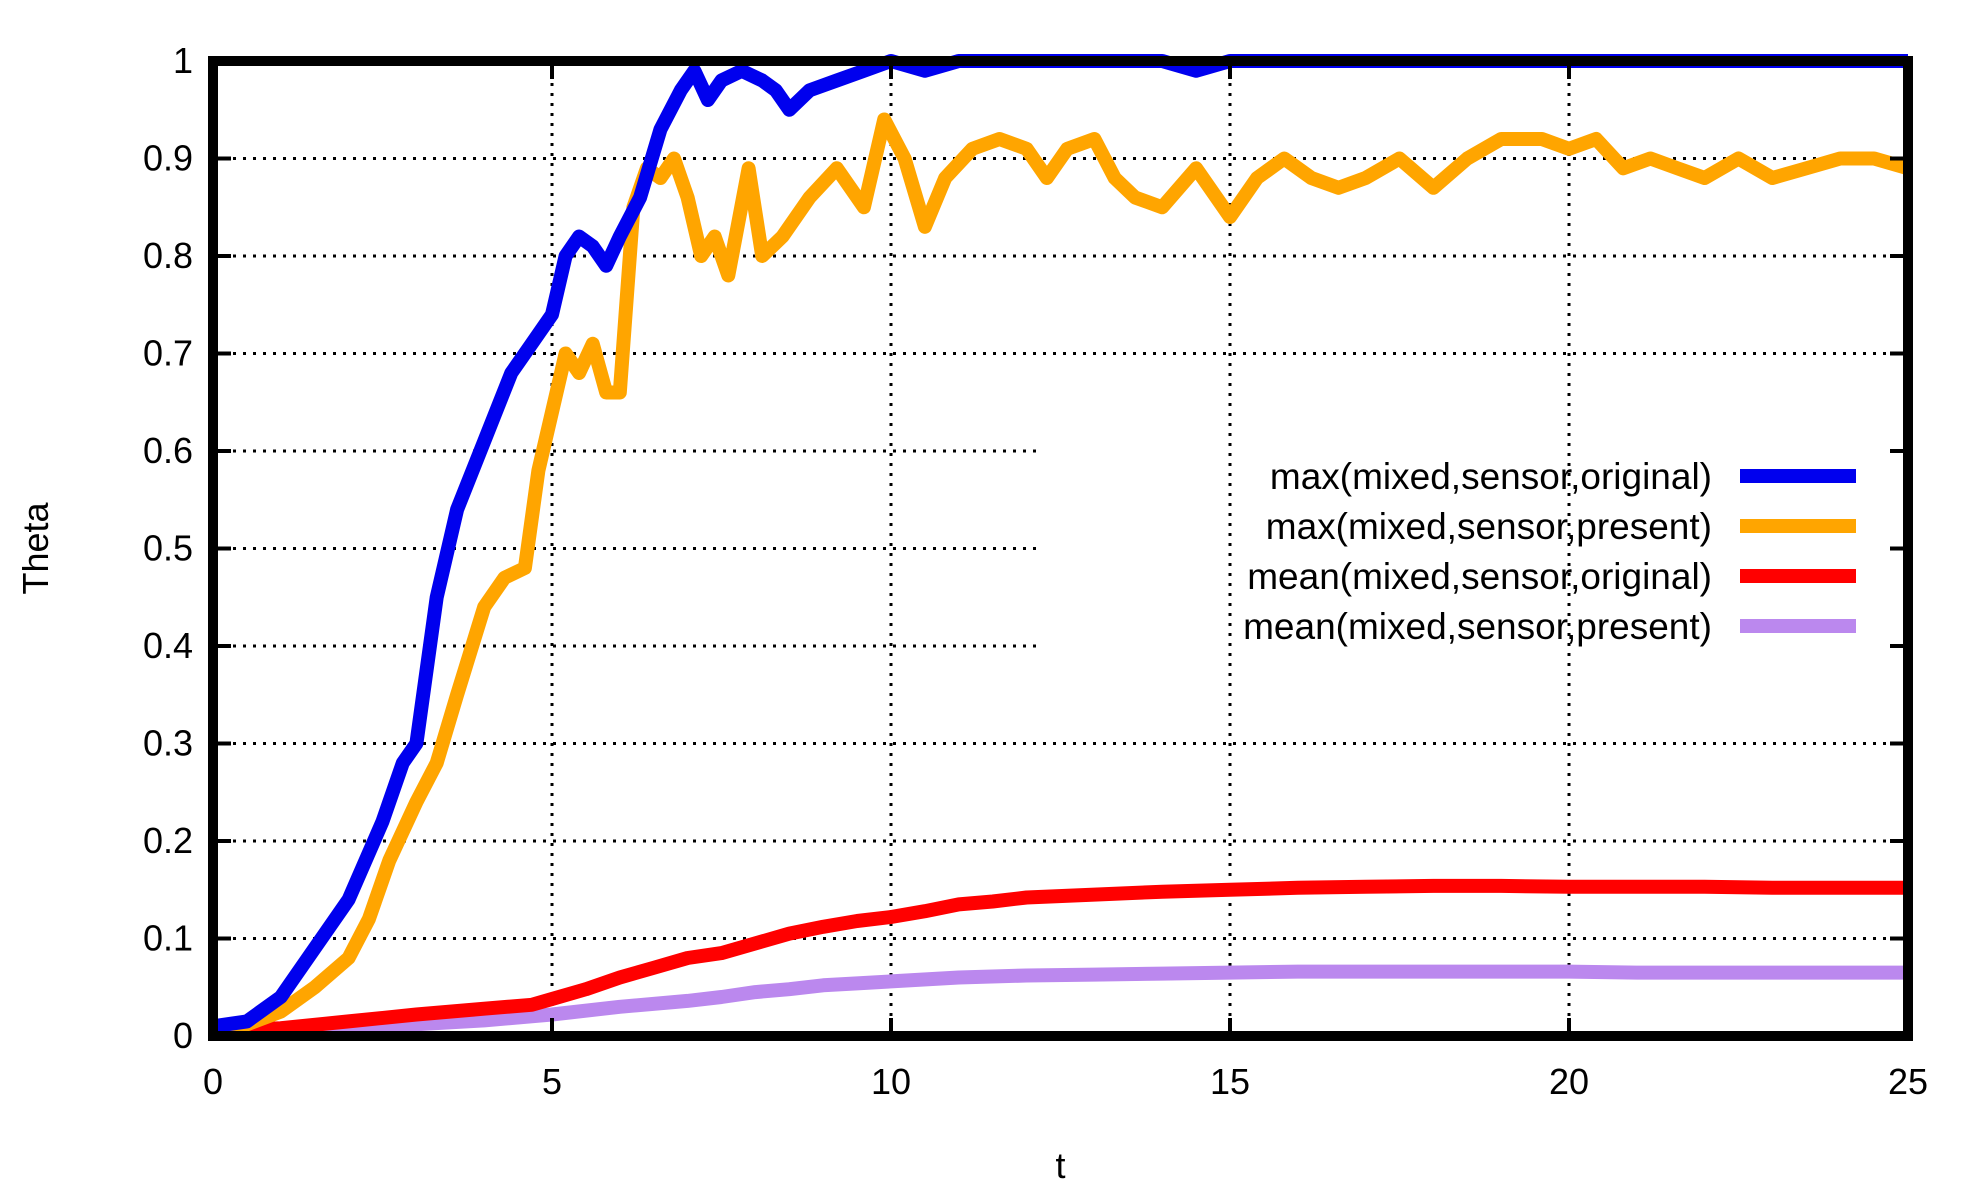 Image resolution: width=1964 pixels, height=1204 pixels. Describe the element at coordinates (168, 158) in the screenshot. I see `y-tick-label: 0.9` at that location.